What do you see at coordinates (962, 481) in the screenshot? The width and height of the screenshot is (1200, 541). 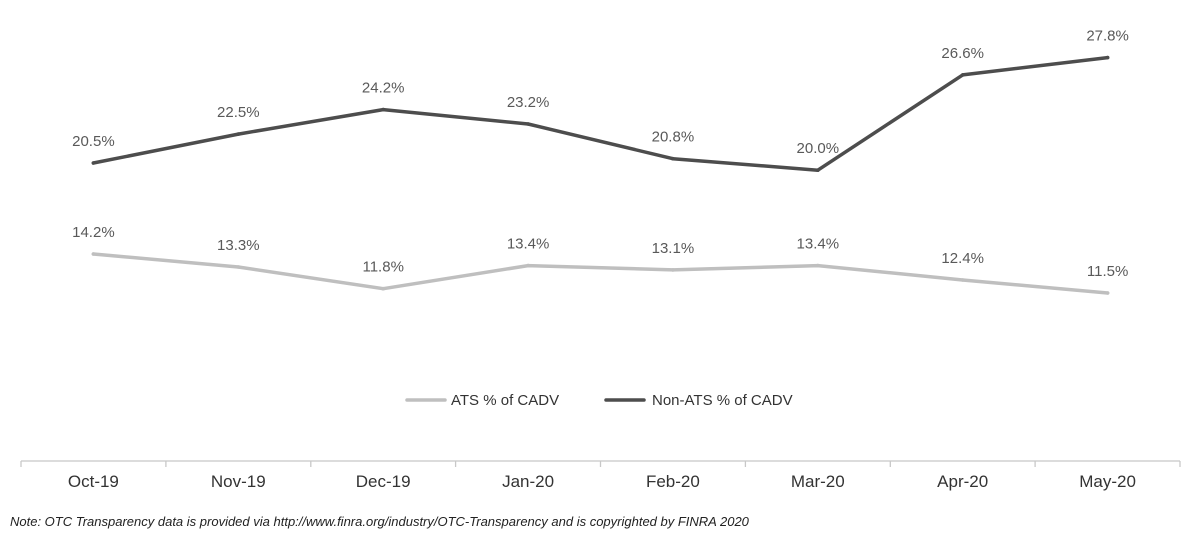 I see `x-tick-label: Apr-20` at bounding box center [962, 481].